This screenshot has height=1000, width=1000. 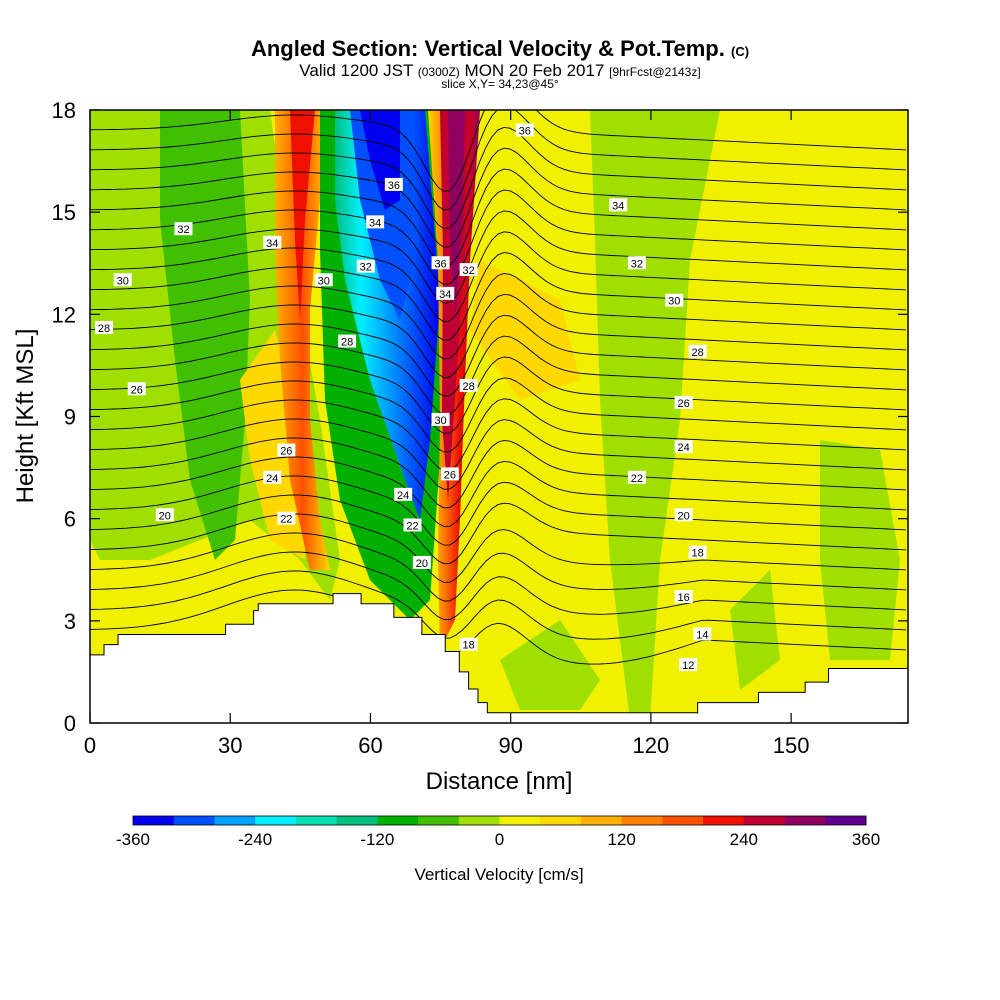 What do you see at coordinates (864, 275) in the screenshot?
I see `field-region-neutral-east` at bounding box center [864, 275].